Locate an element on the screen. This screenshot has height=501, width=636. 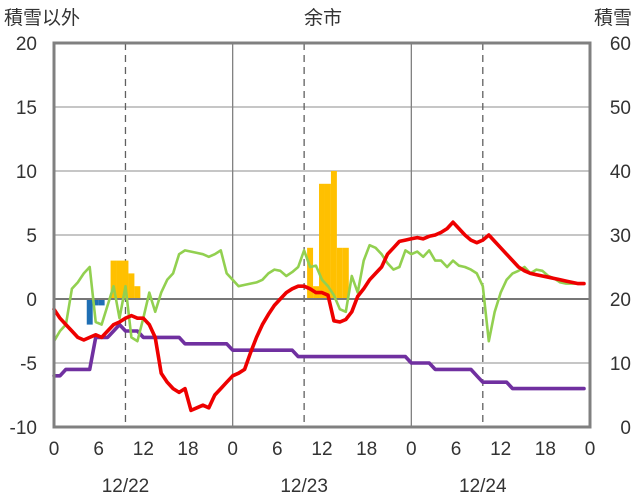
y-left-tick-label: -10 is located at coordinates (23, 428).